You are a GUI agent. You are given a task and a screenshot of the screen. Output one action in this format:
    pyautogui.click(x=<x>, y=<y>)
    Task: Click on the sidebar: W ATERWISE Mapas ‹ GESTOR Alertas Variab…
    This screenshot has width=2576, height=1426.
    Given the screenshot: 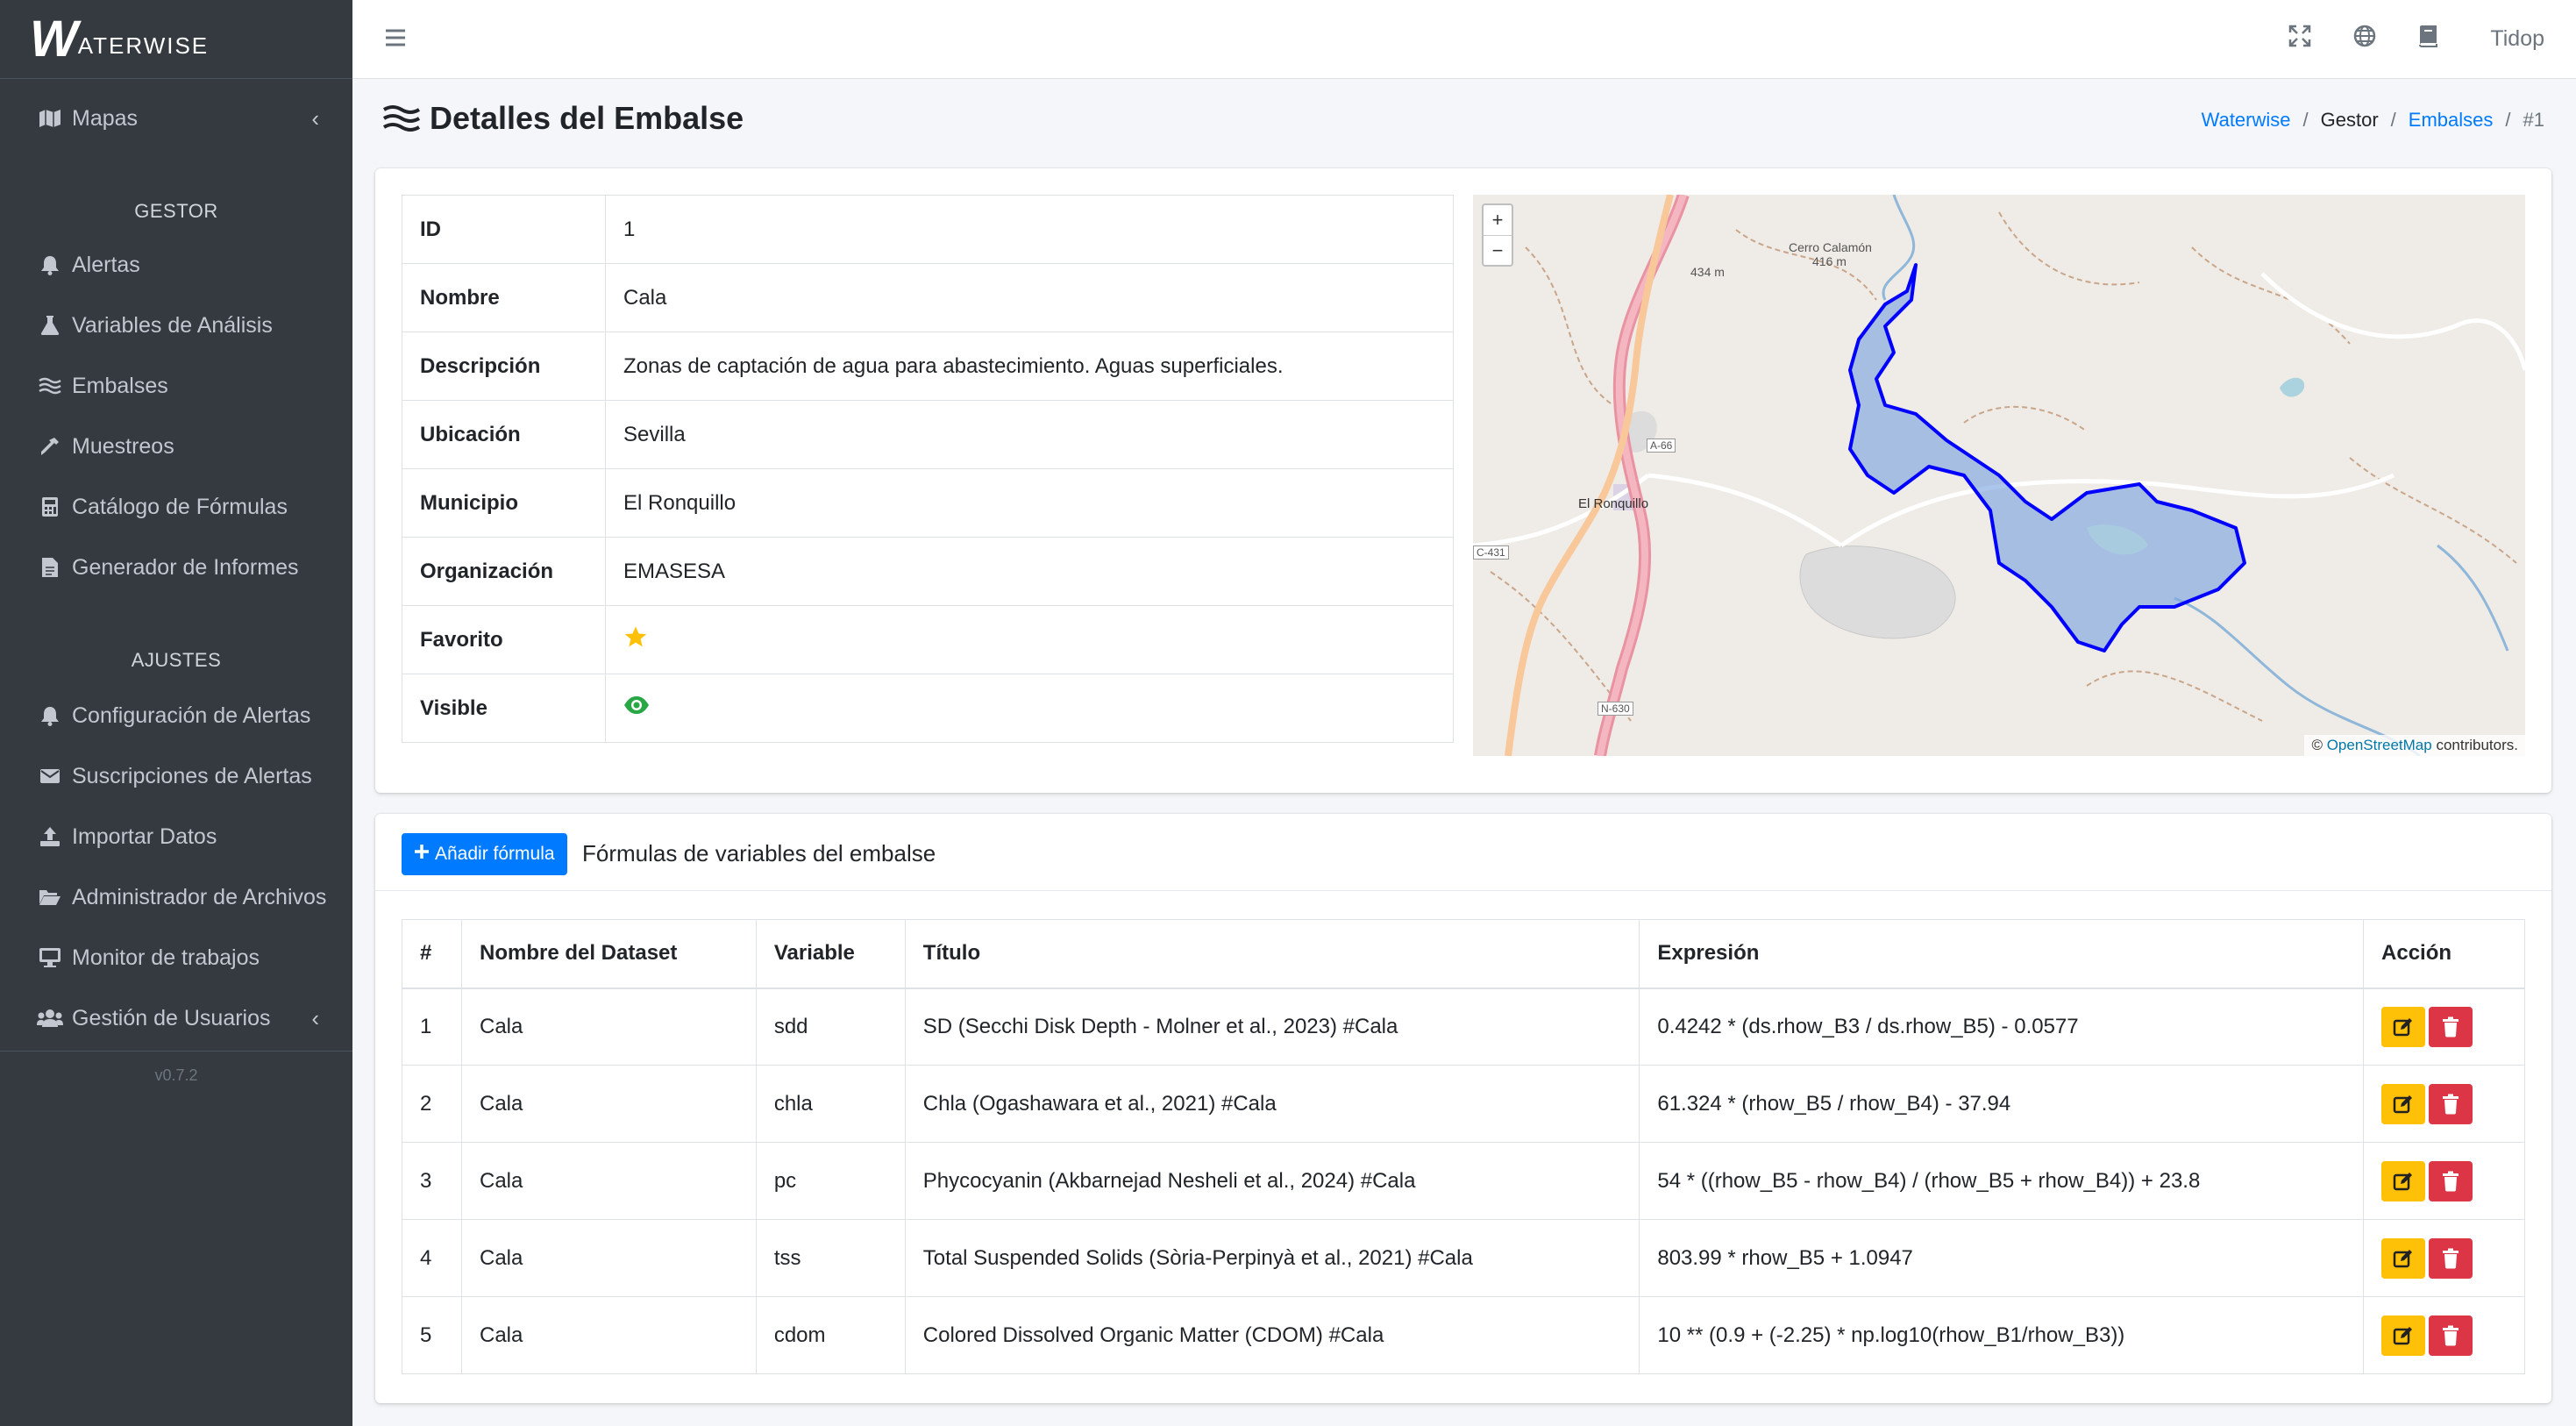 What is the action you would take?
    pyautogui.click(x=176, y=713)
    